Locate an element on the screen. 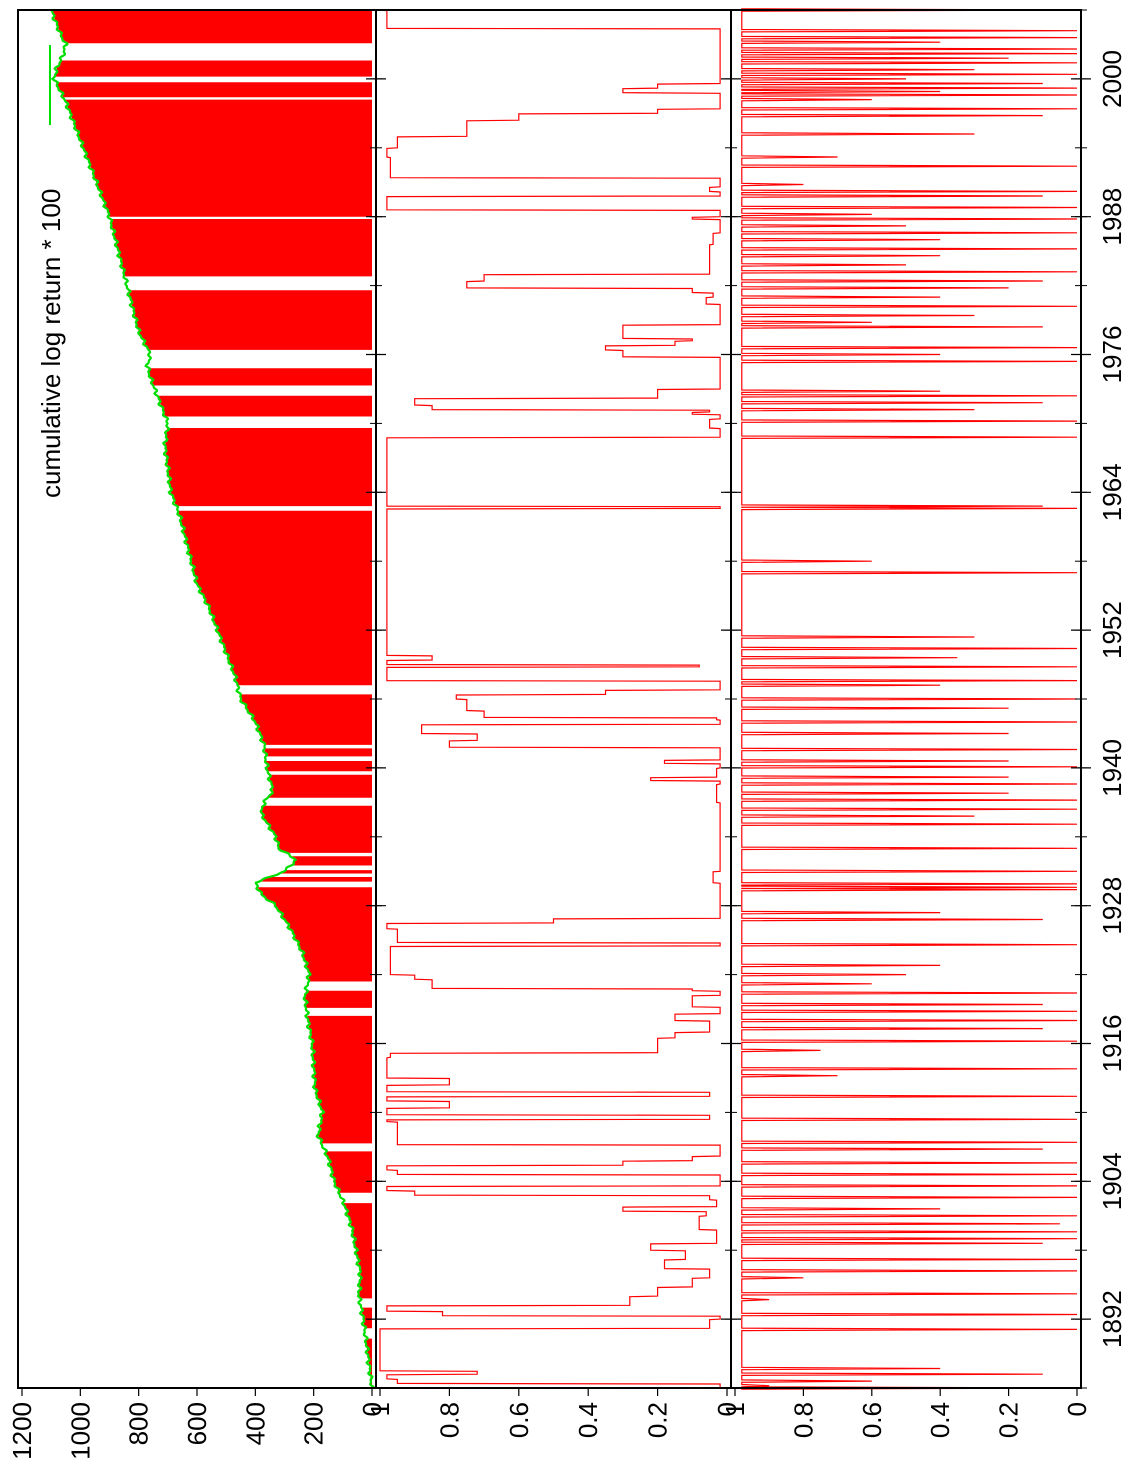 This screenshot has width=1133, height=1484. x-tick-label: 1940 is located at coordinates (1112, 768).